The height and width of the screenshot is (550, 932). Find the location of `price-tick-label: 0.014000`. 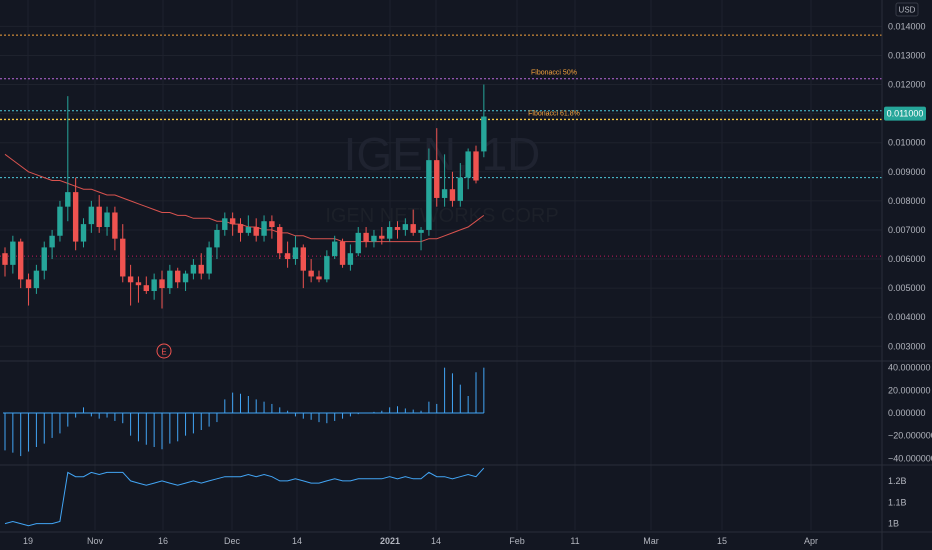

price-tick-label: 0.014000 is located at coordinates (907, 26).